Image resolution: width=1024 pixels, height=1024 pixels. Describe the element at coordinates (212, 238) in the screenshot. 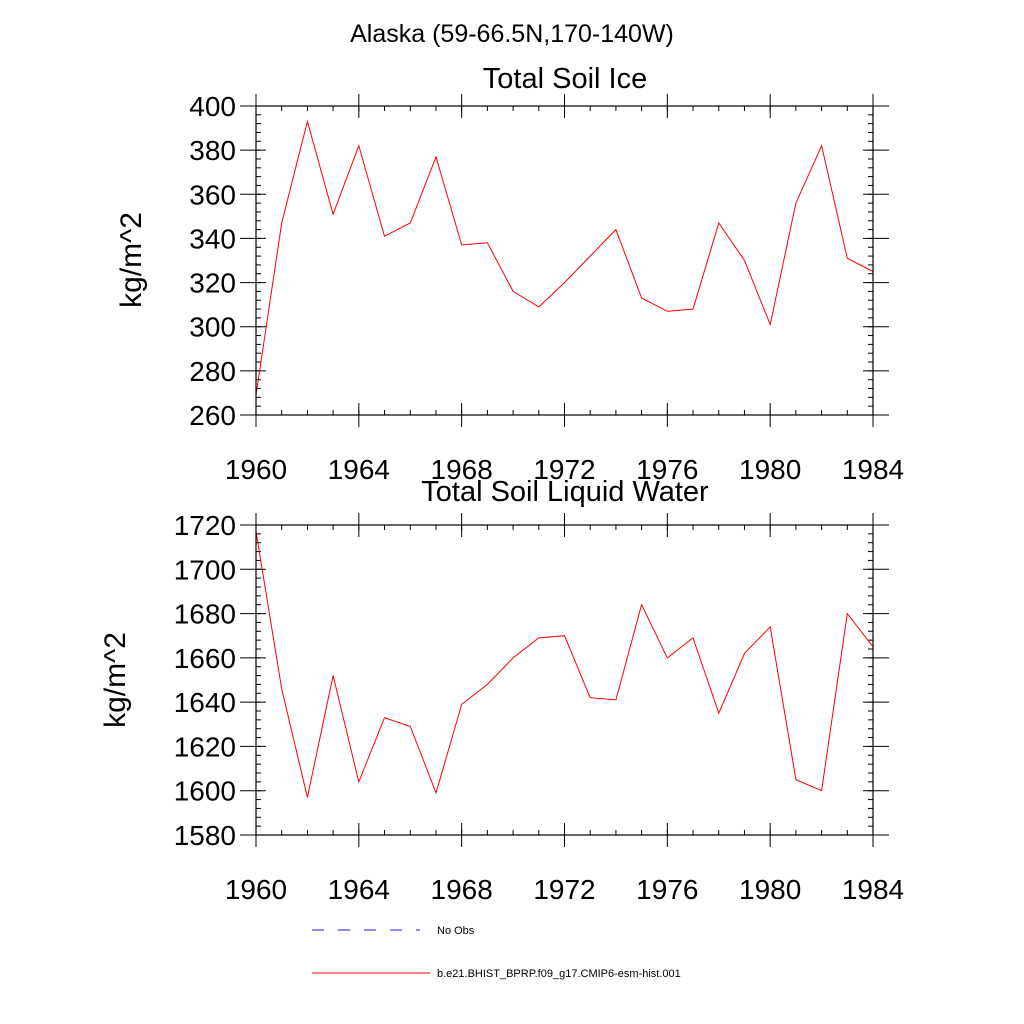

I see `y-tick-label: 340` at that location.